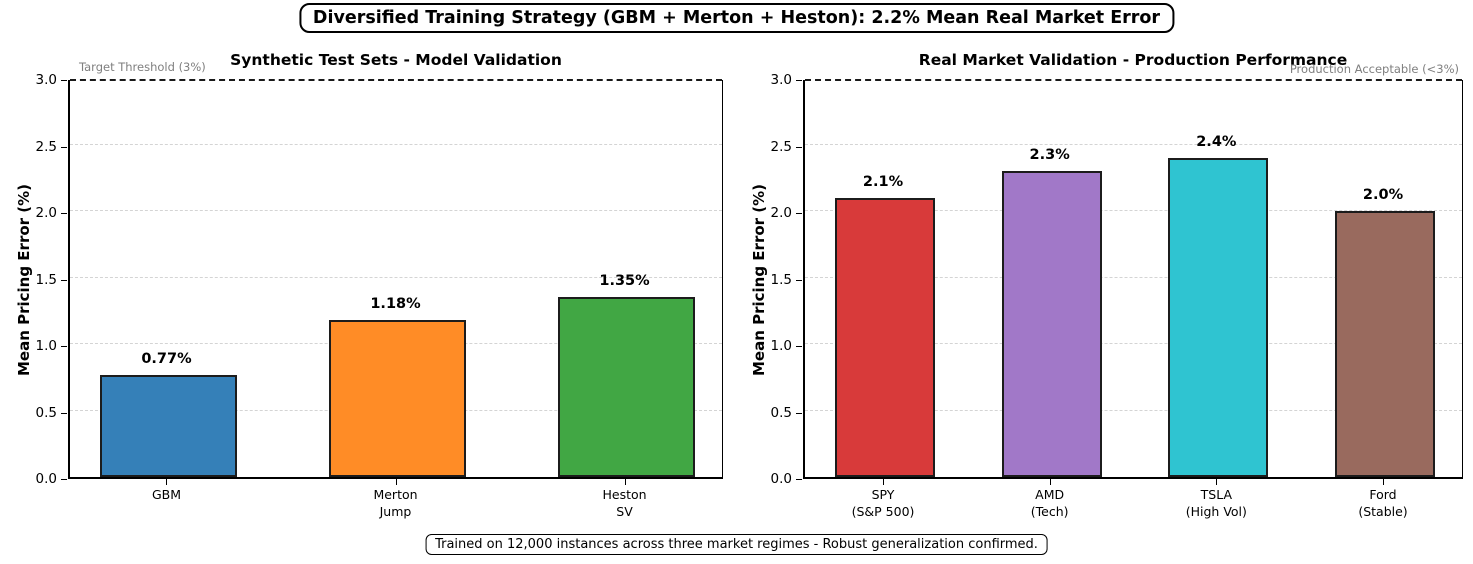 Image resolution: width=1473 pixels, height=564 pixels. I want to click on bar-value-label: 2.1%, so click(883, 181).